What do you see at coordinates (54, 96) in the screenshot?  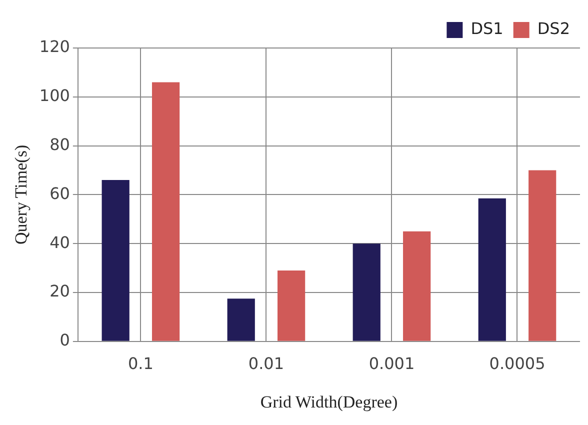 I see `y-tick-label: 100` at bounding box center [54, 96].